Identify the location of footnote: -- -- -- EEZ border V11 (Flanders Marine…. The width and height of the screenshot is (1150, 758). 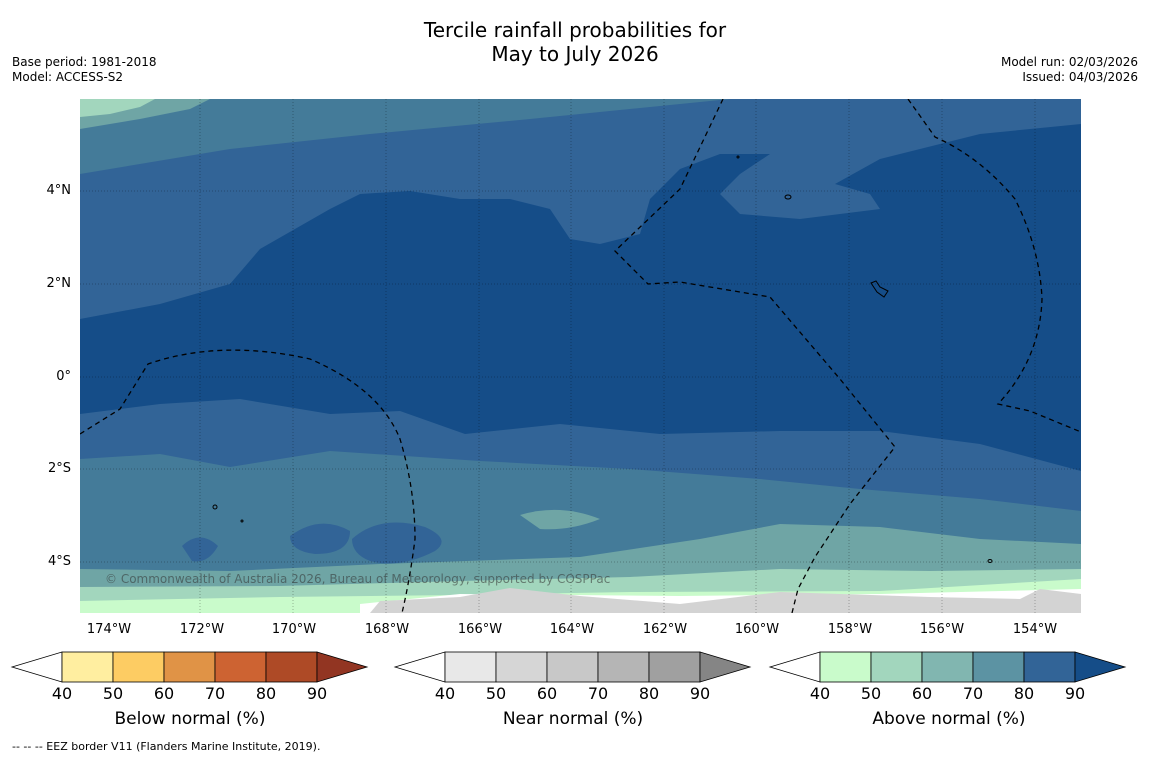
(166, 746).